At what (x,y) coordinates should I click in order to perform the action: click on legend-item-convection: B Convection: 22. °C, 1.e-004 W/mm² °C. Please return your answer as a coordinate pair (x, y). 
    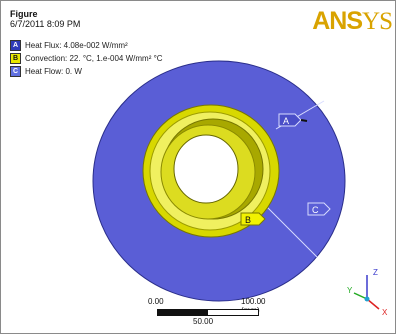
    Looking at the image, I should click on (86, 58).